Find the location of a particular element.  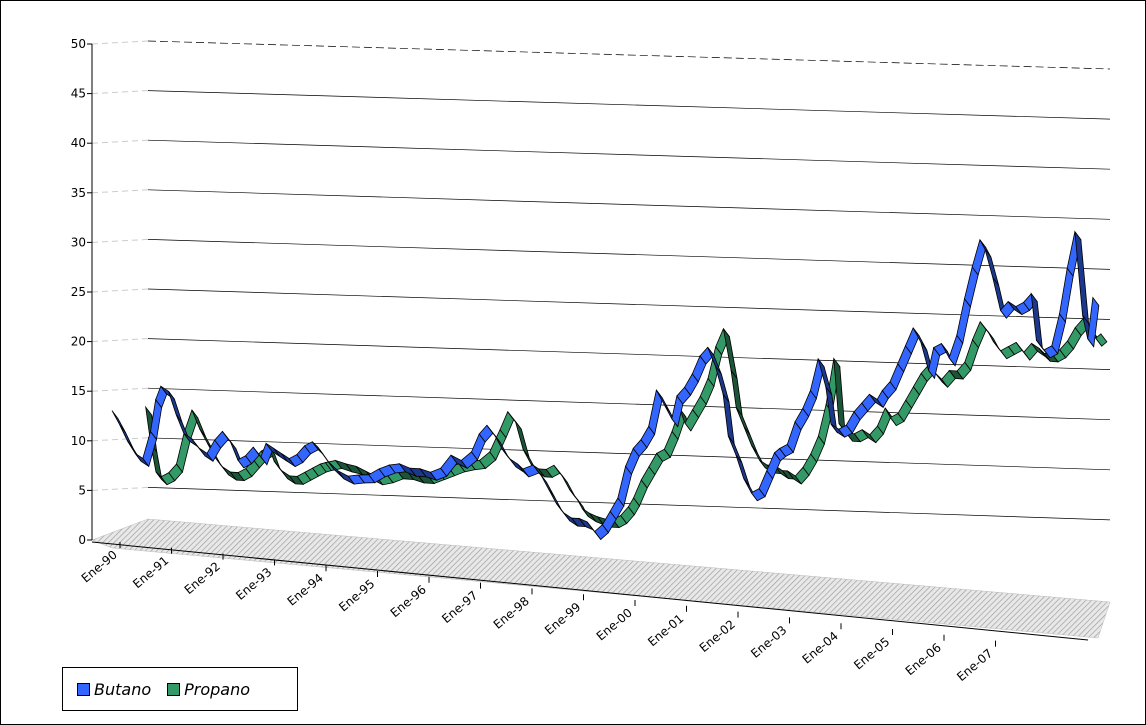

x-tick-label: Ene-97 is located at coordinates (459, 607).